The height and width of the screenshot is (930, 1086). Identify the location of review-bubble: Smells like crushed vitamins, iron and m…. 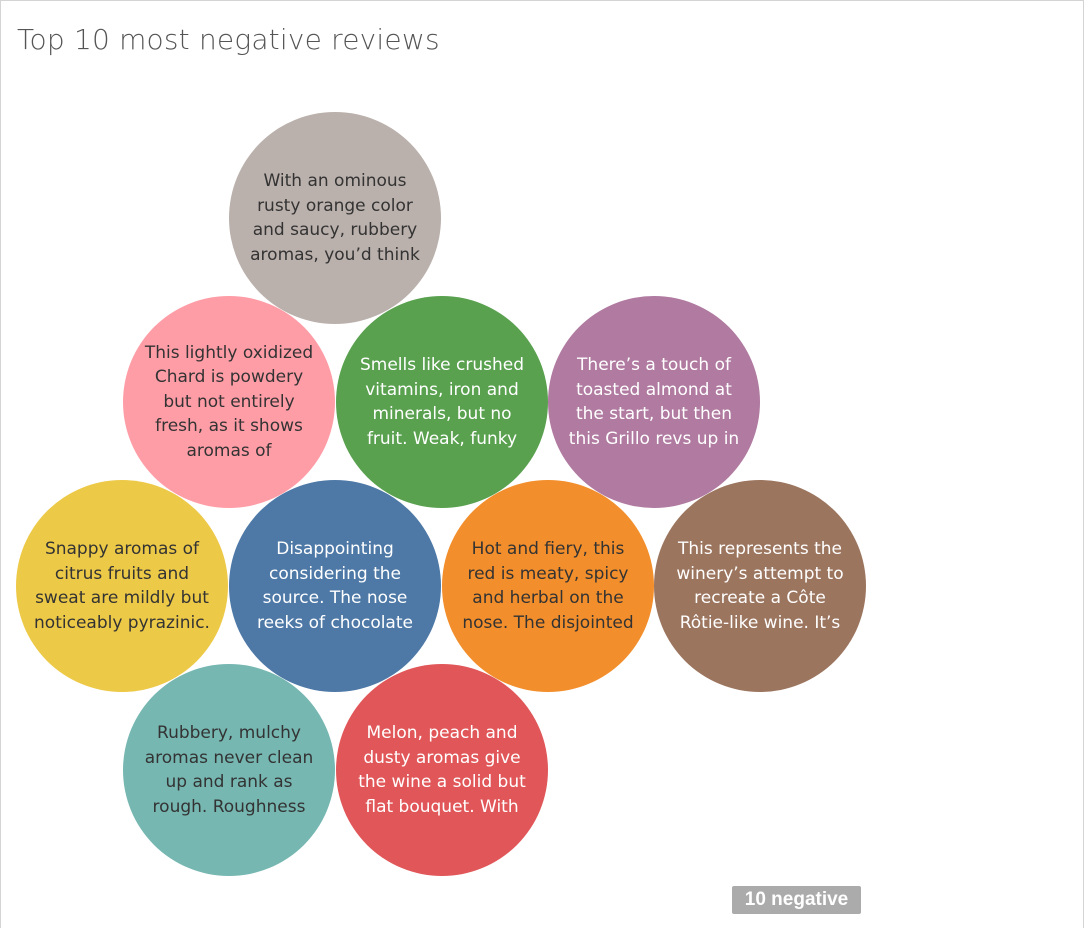
(442, 402).